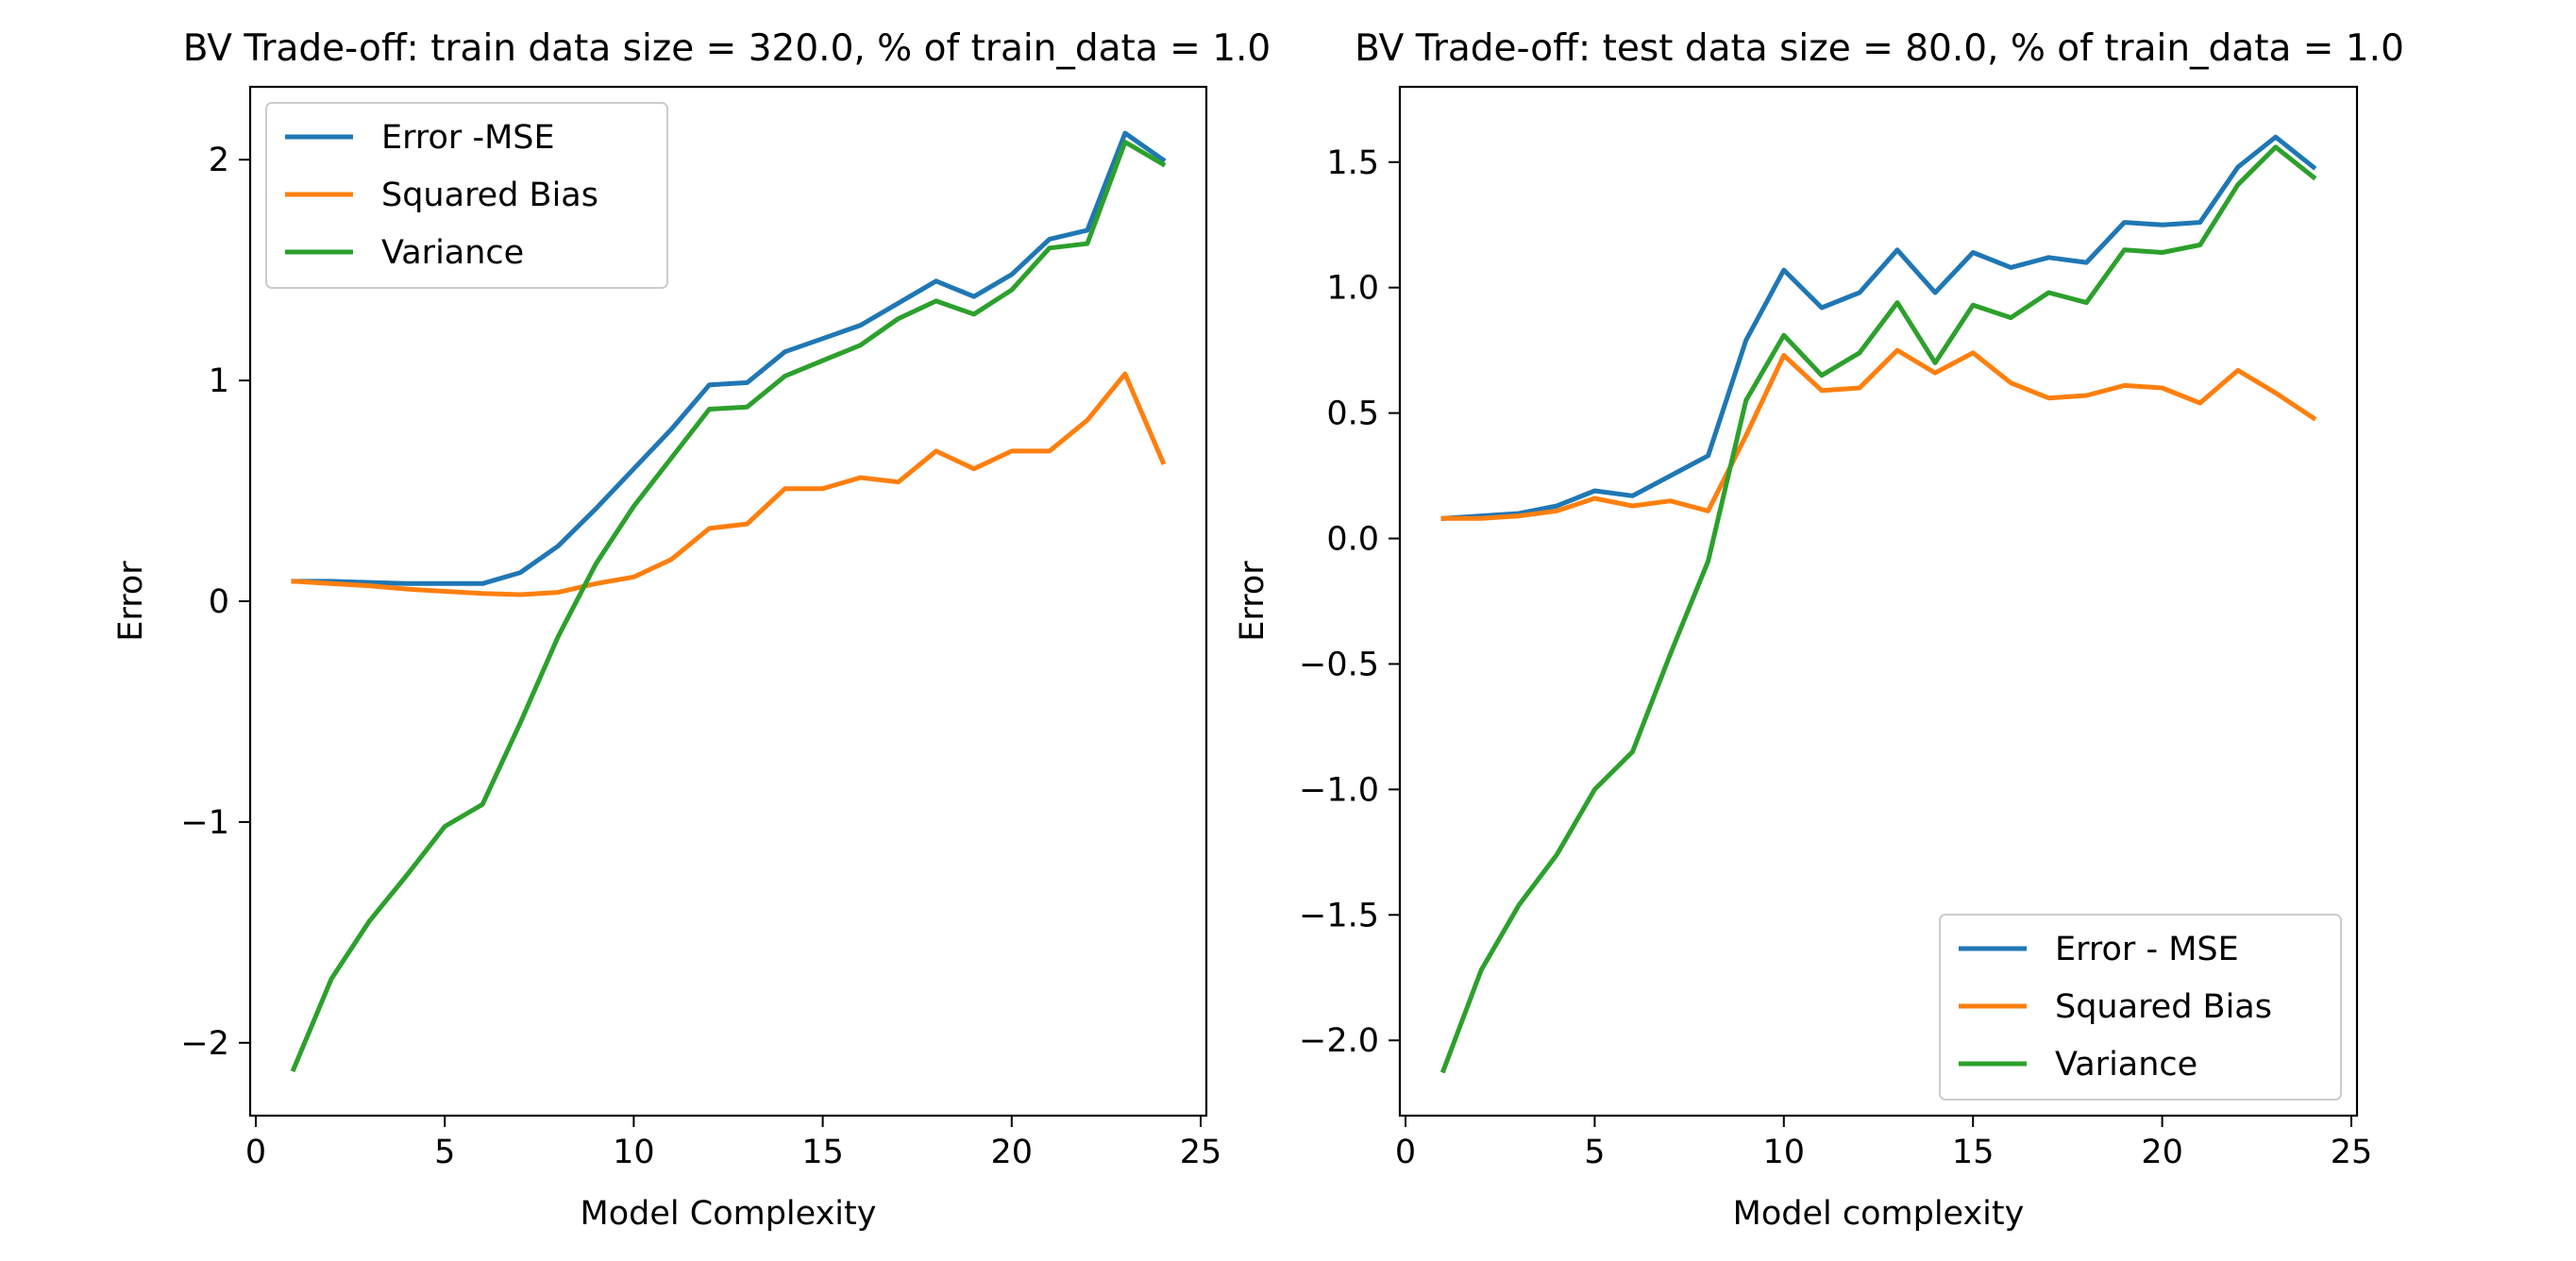 Image resolution: width=2576 pixels, height=1261 pixels. What do you see at coordinates (1317, 602) in the screenshot?
I see `y-axis: −2.0 −1.5 −1.0 −0.5 0.0 0.5 1.0 1.5 Error` at bounding box center [1317, 602].